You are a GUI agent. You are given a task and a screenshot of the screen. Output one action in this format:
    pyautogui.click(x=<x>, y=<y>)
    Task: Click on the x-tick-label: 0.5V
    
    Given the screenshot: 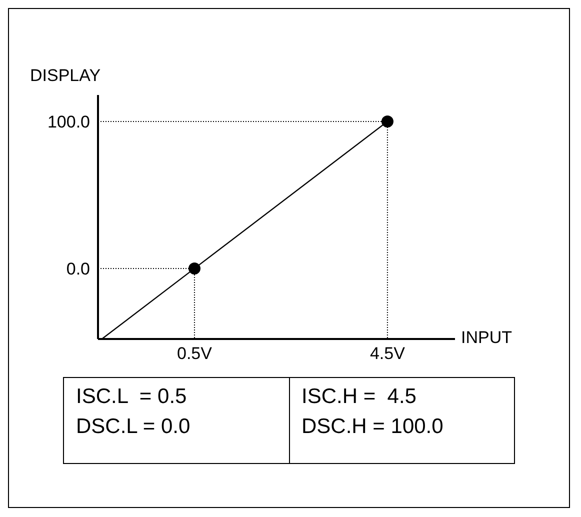 What is the action you would take?
    pyautogui.click(x=194, y=354)
    